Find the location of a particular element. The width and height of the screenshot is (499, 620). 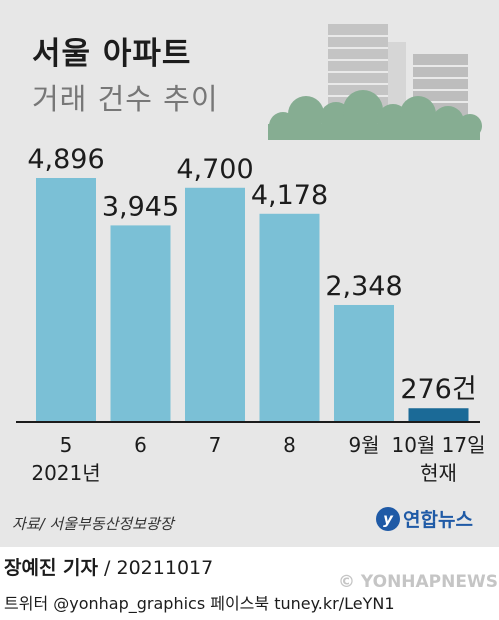

yonhap-logo: y 연합뉴스 is located at coordinates (424, 518).